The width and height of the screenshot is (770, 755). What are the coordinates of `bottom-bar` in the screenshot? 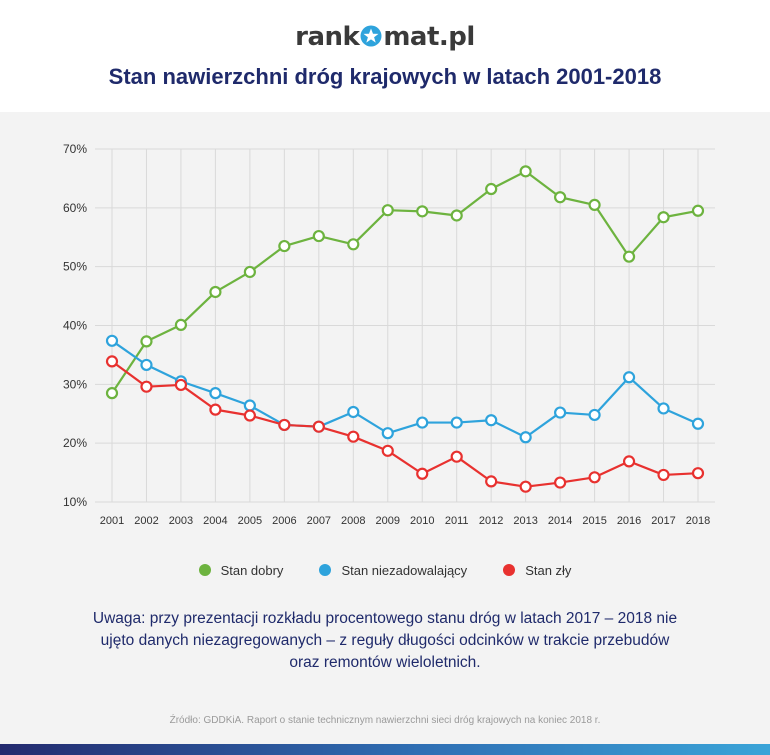 It's located at (385, 749).